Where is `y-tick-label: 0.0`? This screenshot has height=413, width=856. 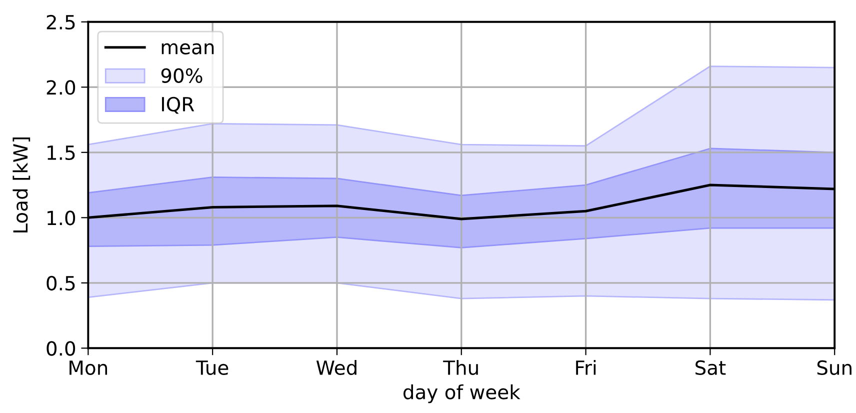
y-tick-label: 0.0 is located at coordinates (61, 348).